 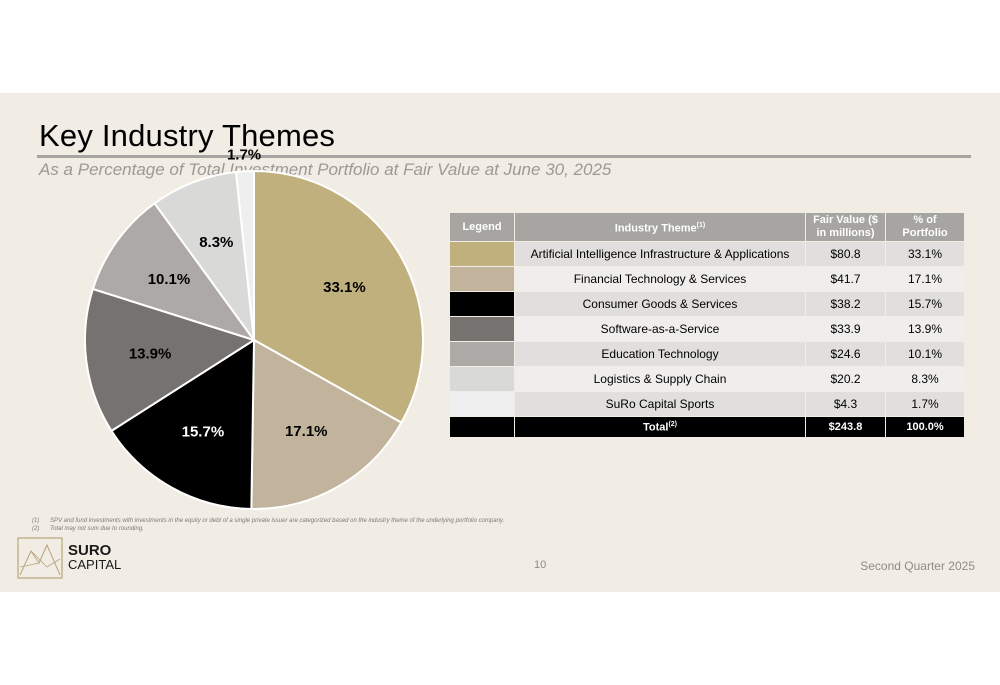 I want to click on suro-capital-logo: SURO CAPITAL, so click(x=69, y=558).